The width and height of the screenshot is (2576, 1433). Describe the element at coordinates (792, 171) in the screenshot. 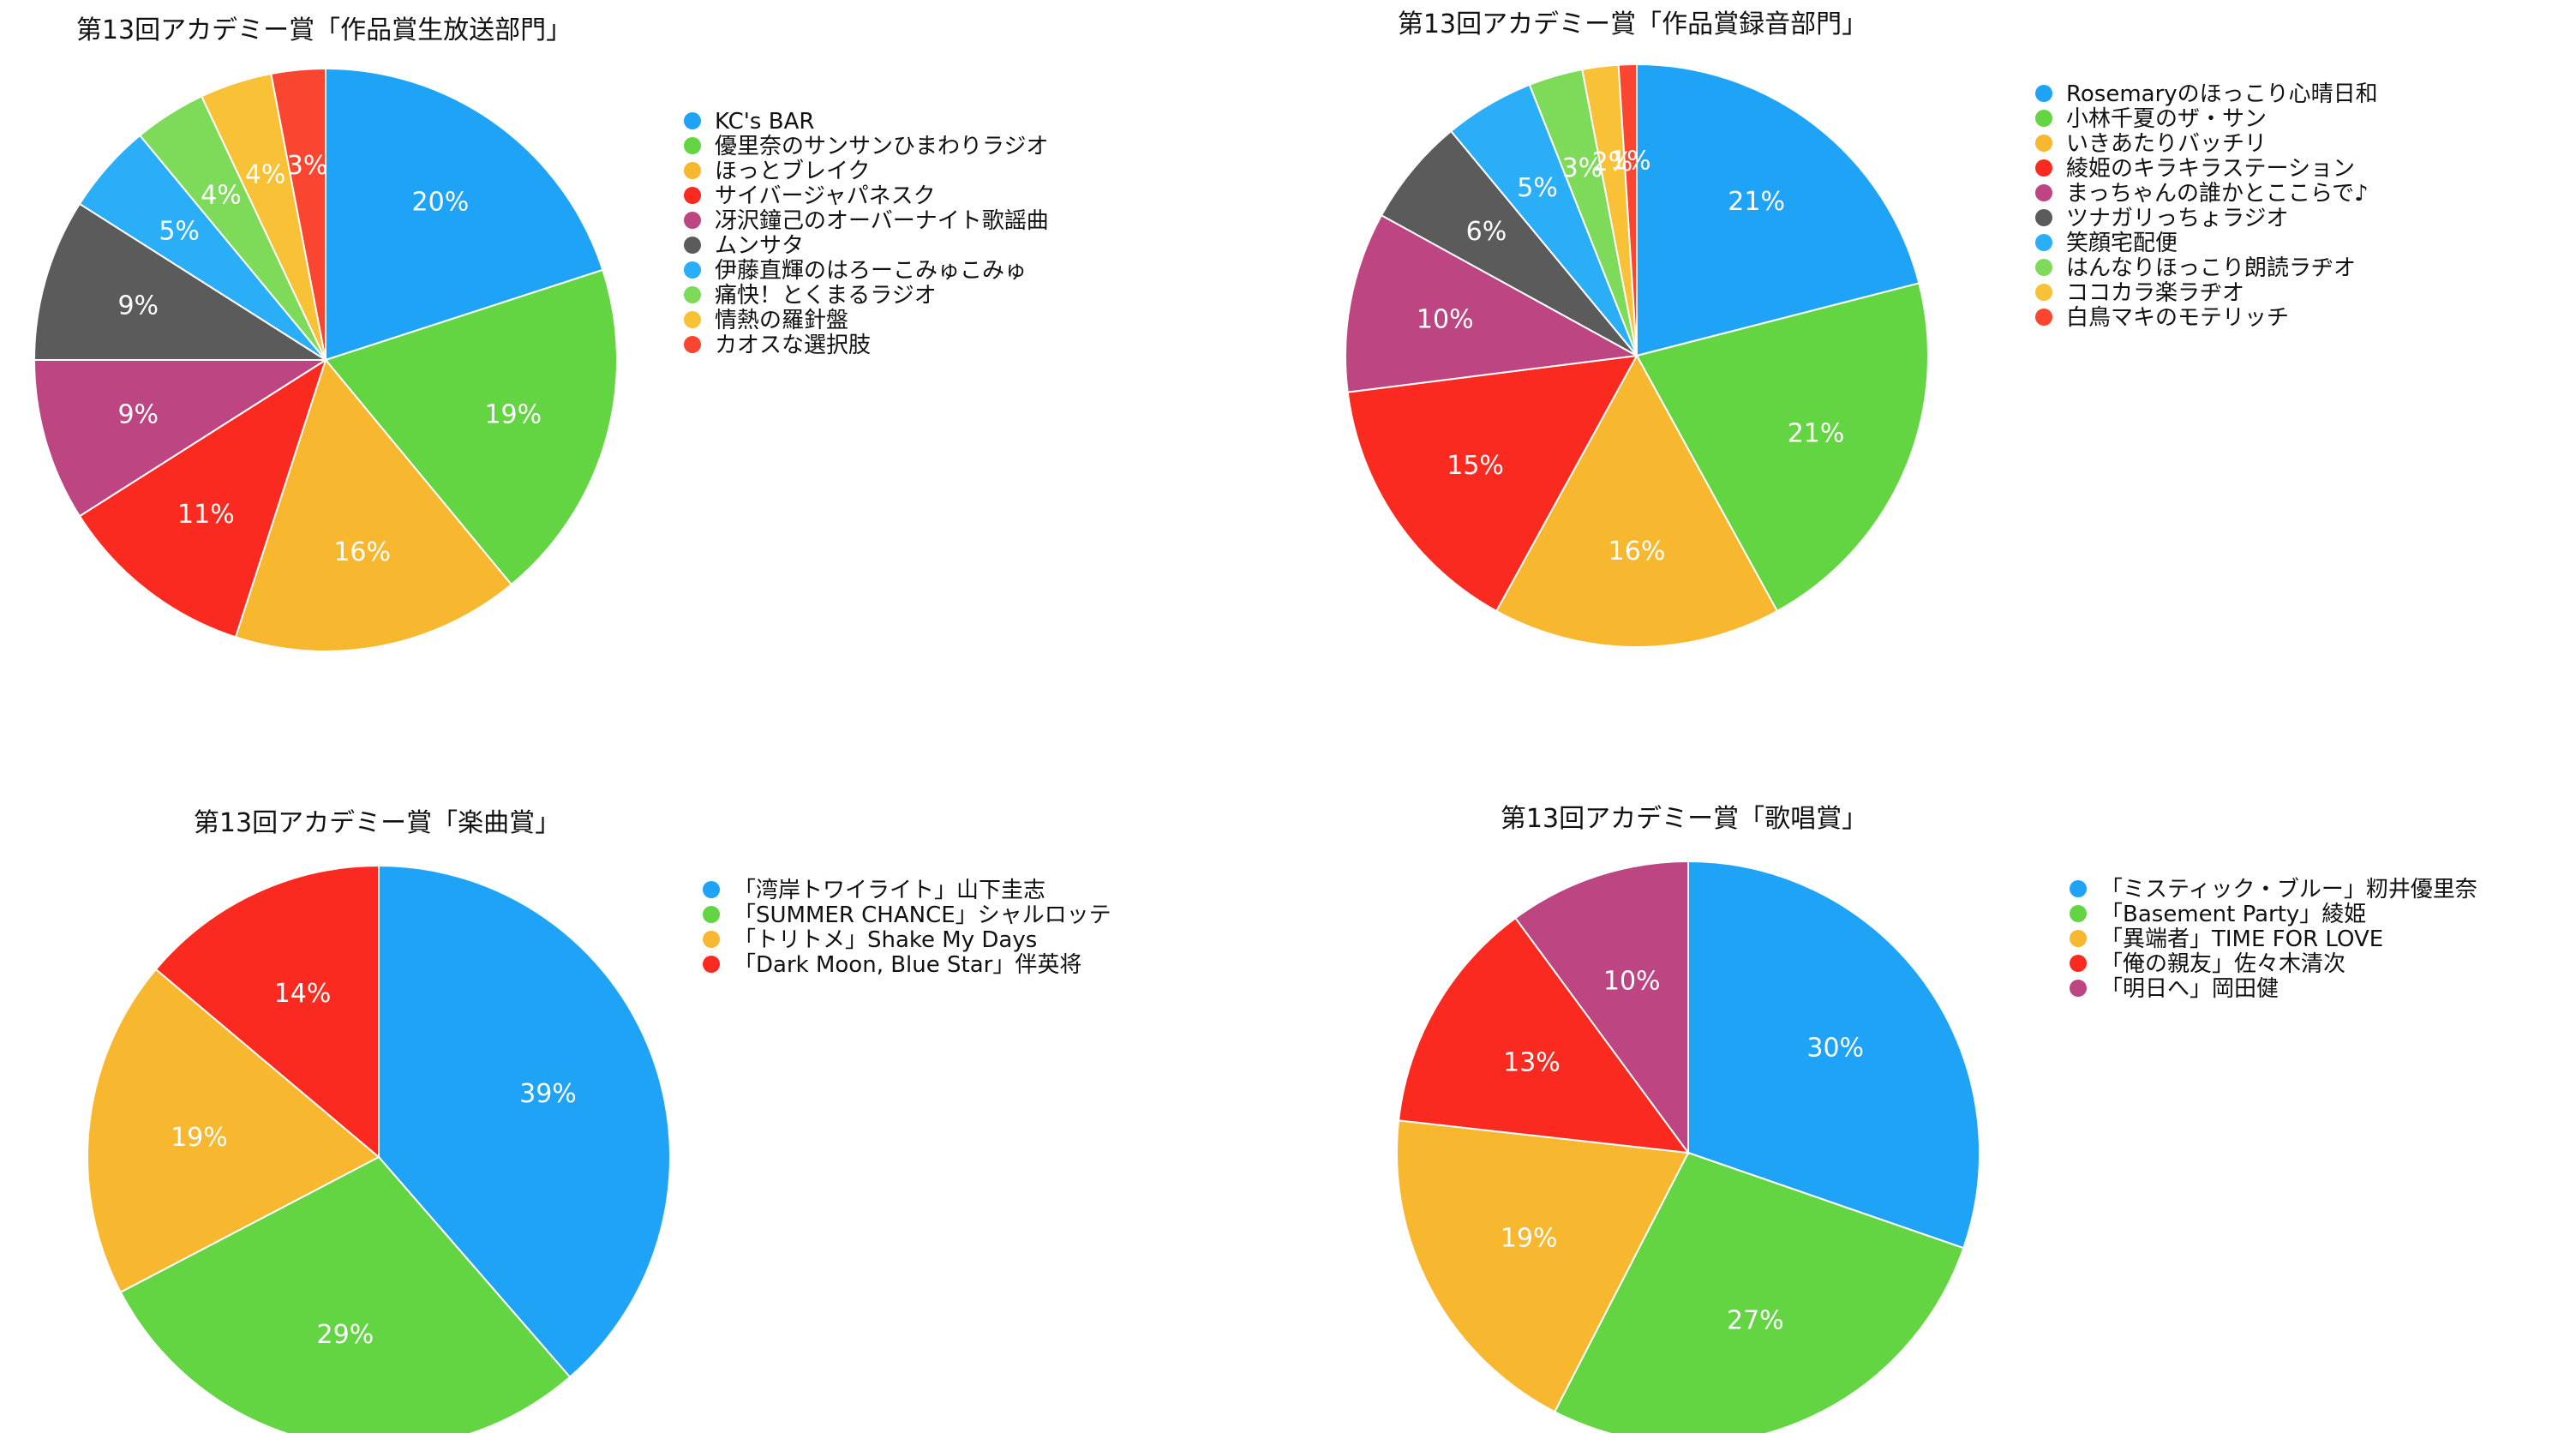

I see `legend-label: ほっとブレイク` at that location.